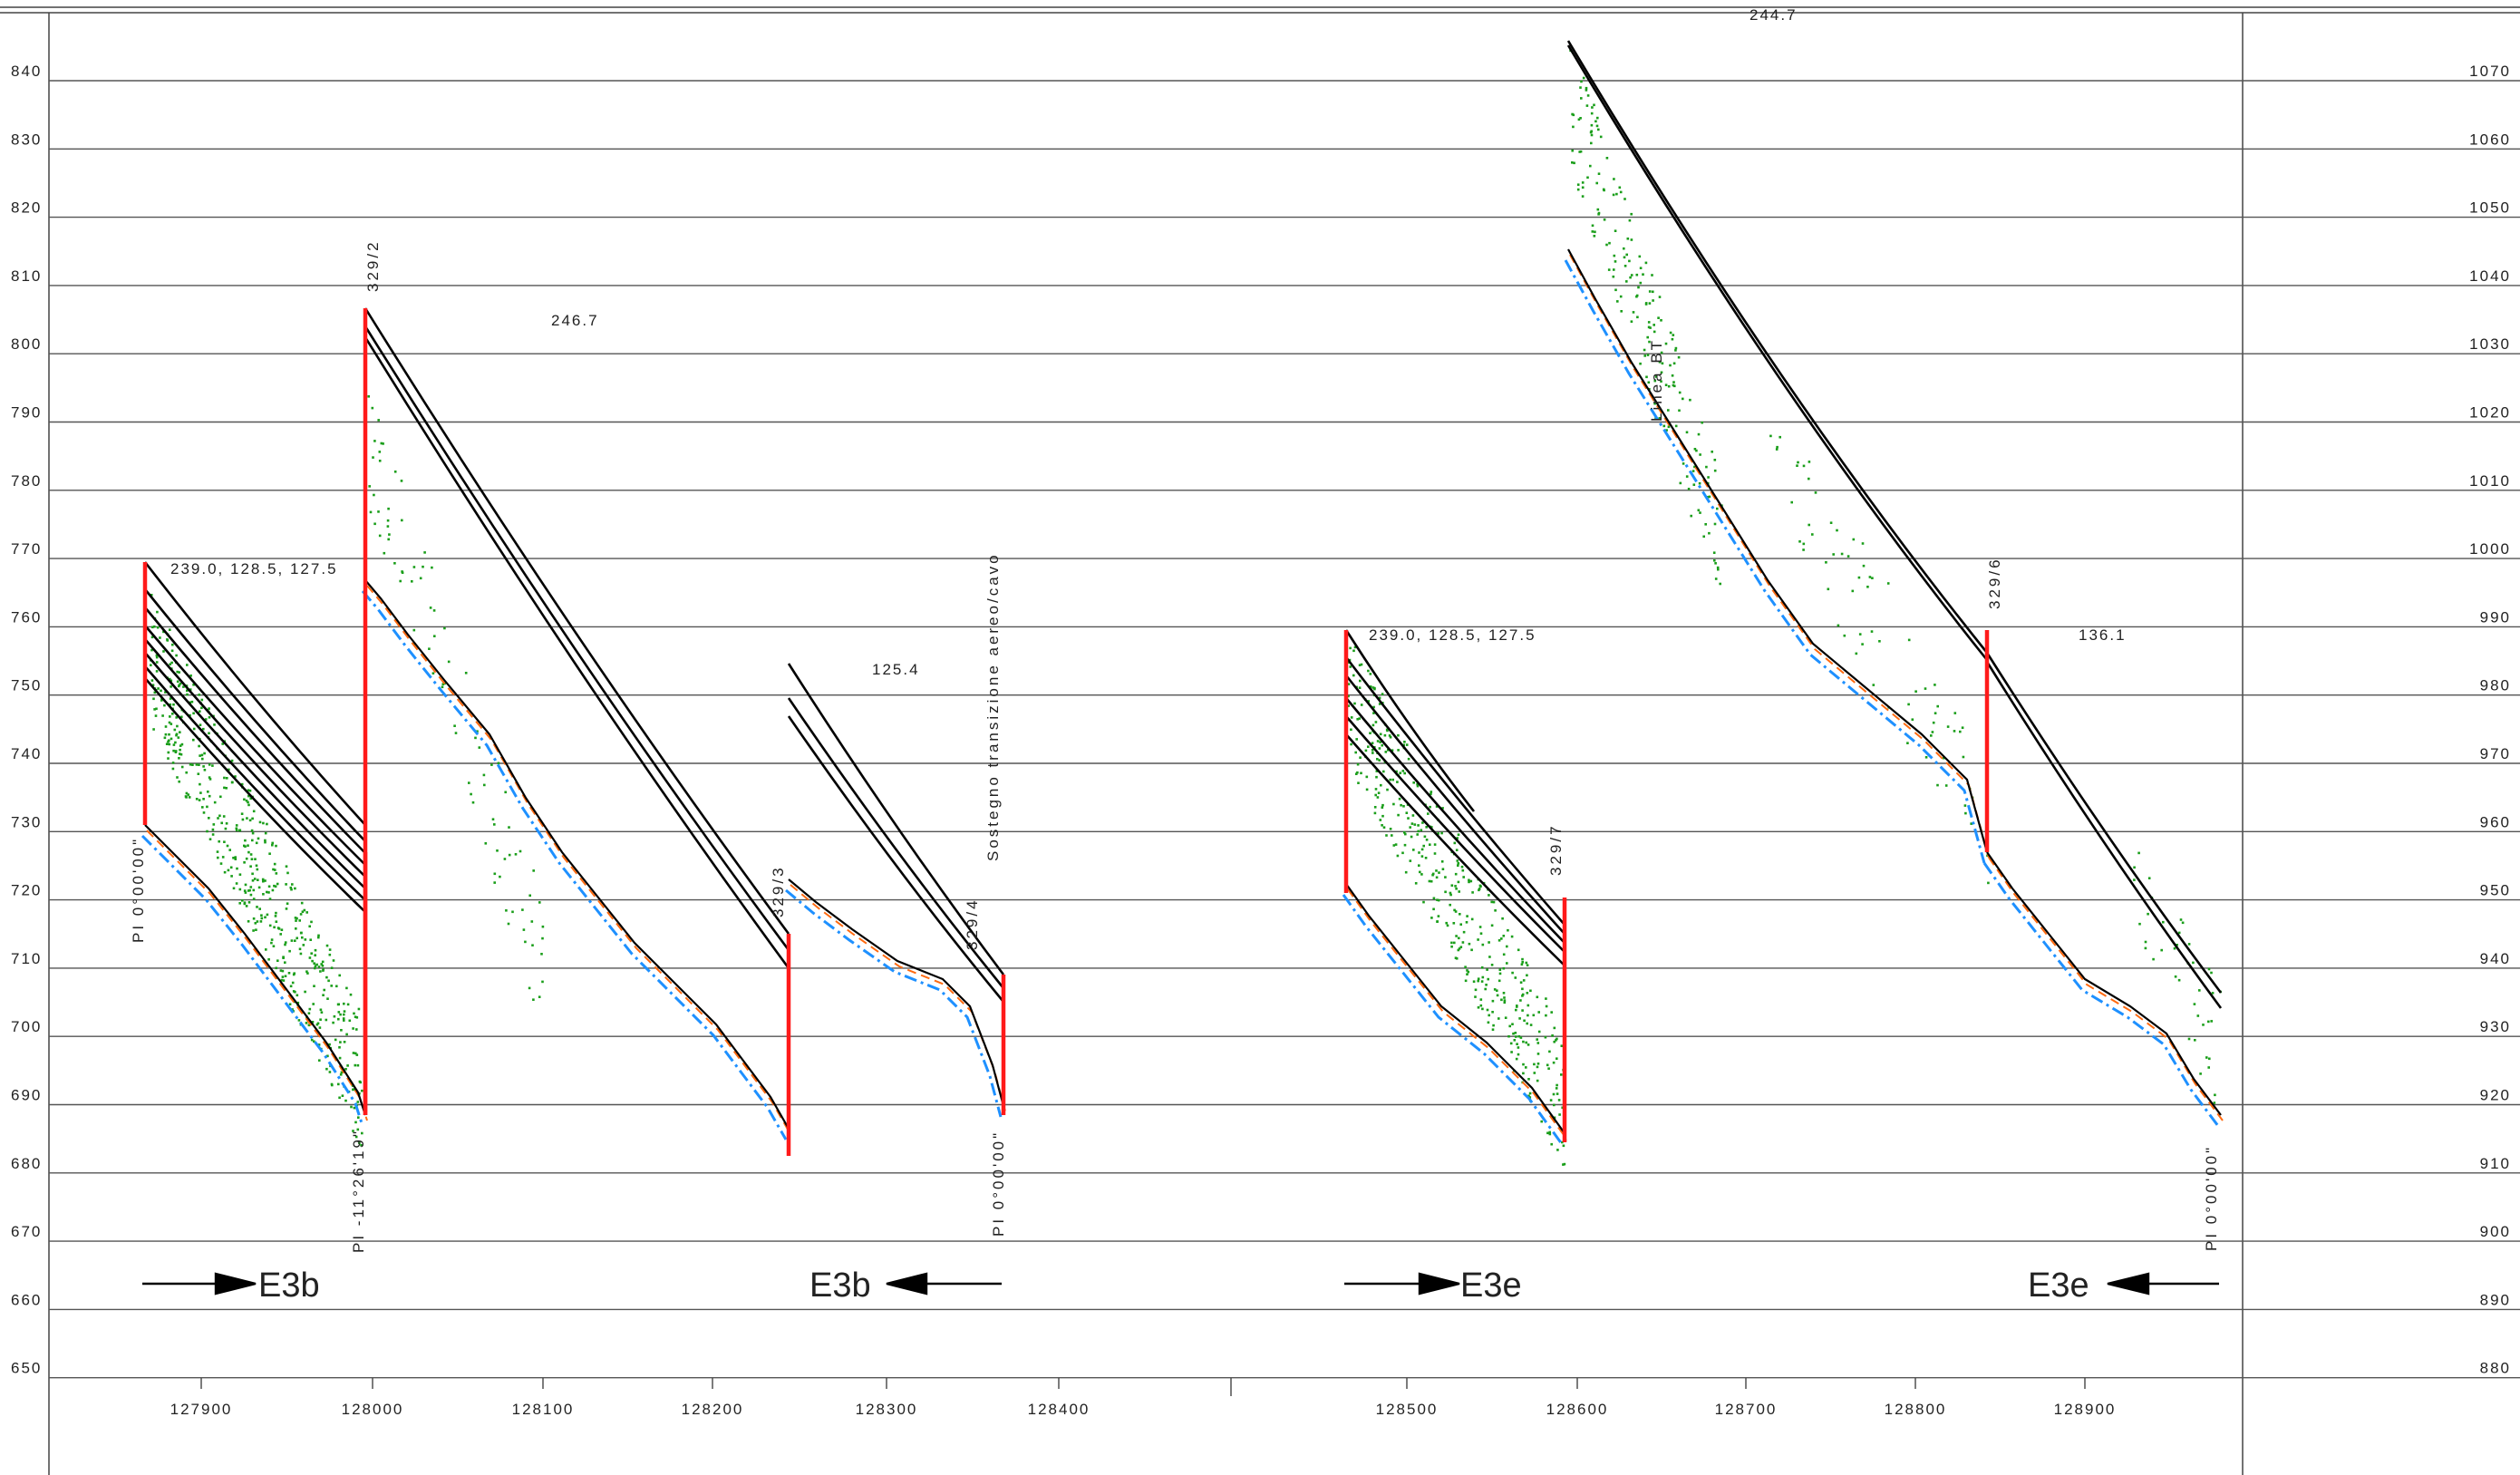 Image resolution: width=2520 pixels, height=1475 pixels. What do you see at coordinates (2059, 1285) in the screenshot?
I see `section-label-e3e-backward: E3e` at bounding box center [2059, 1285].